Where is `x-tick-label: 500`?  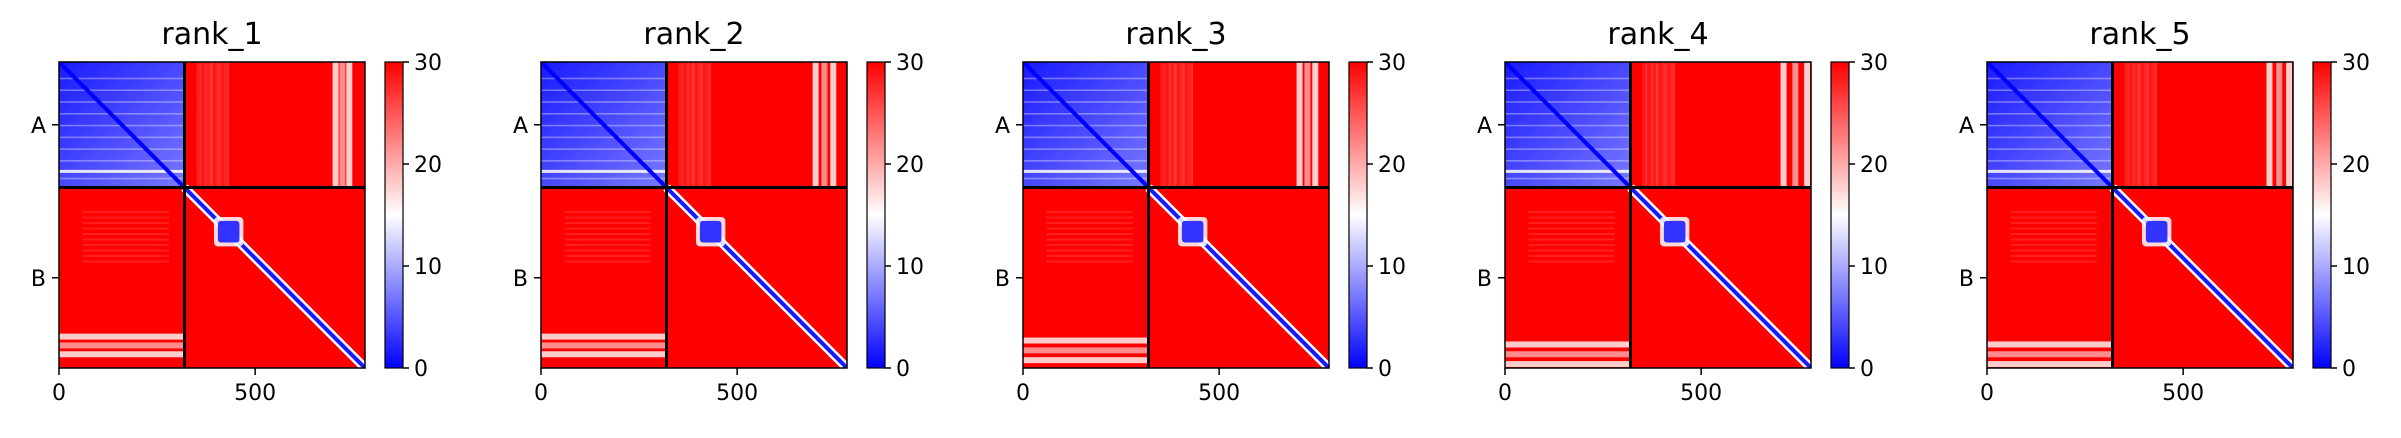
x-tick-label: 500 is located at coordinates (1701, 393).